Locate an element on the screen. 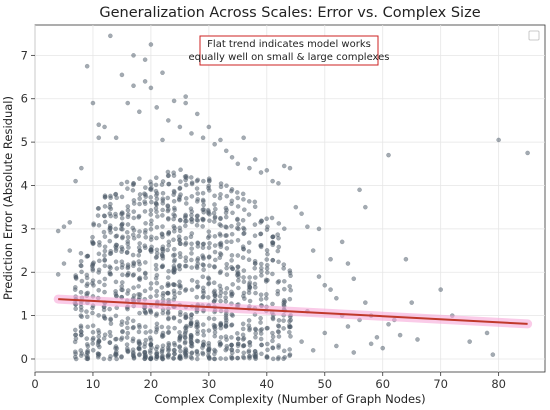  y-axis-label: Prediction Error (Absolute Residual) is located at coordinates (8, 198).